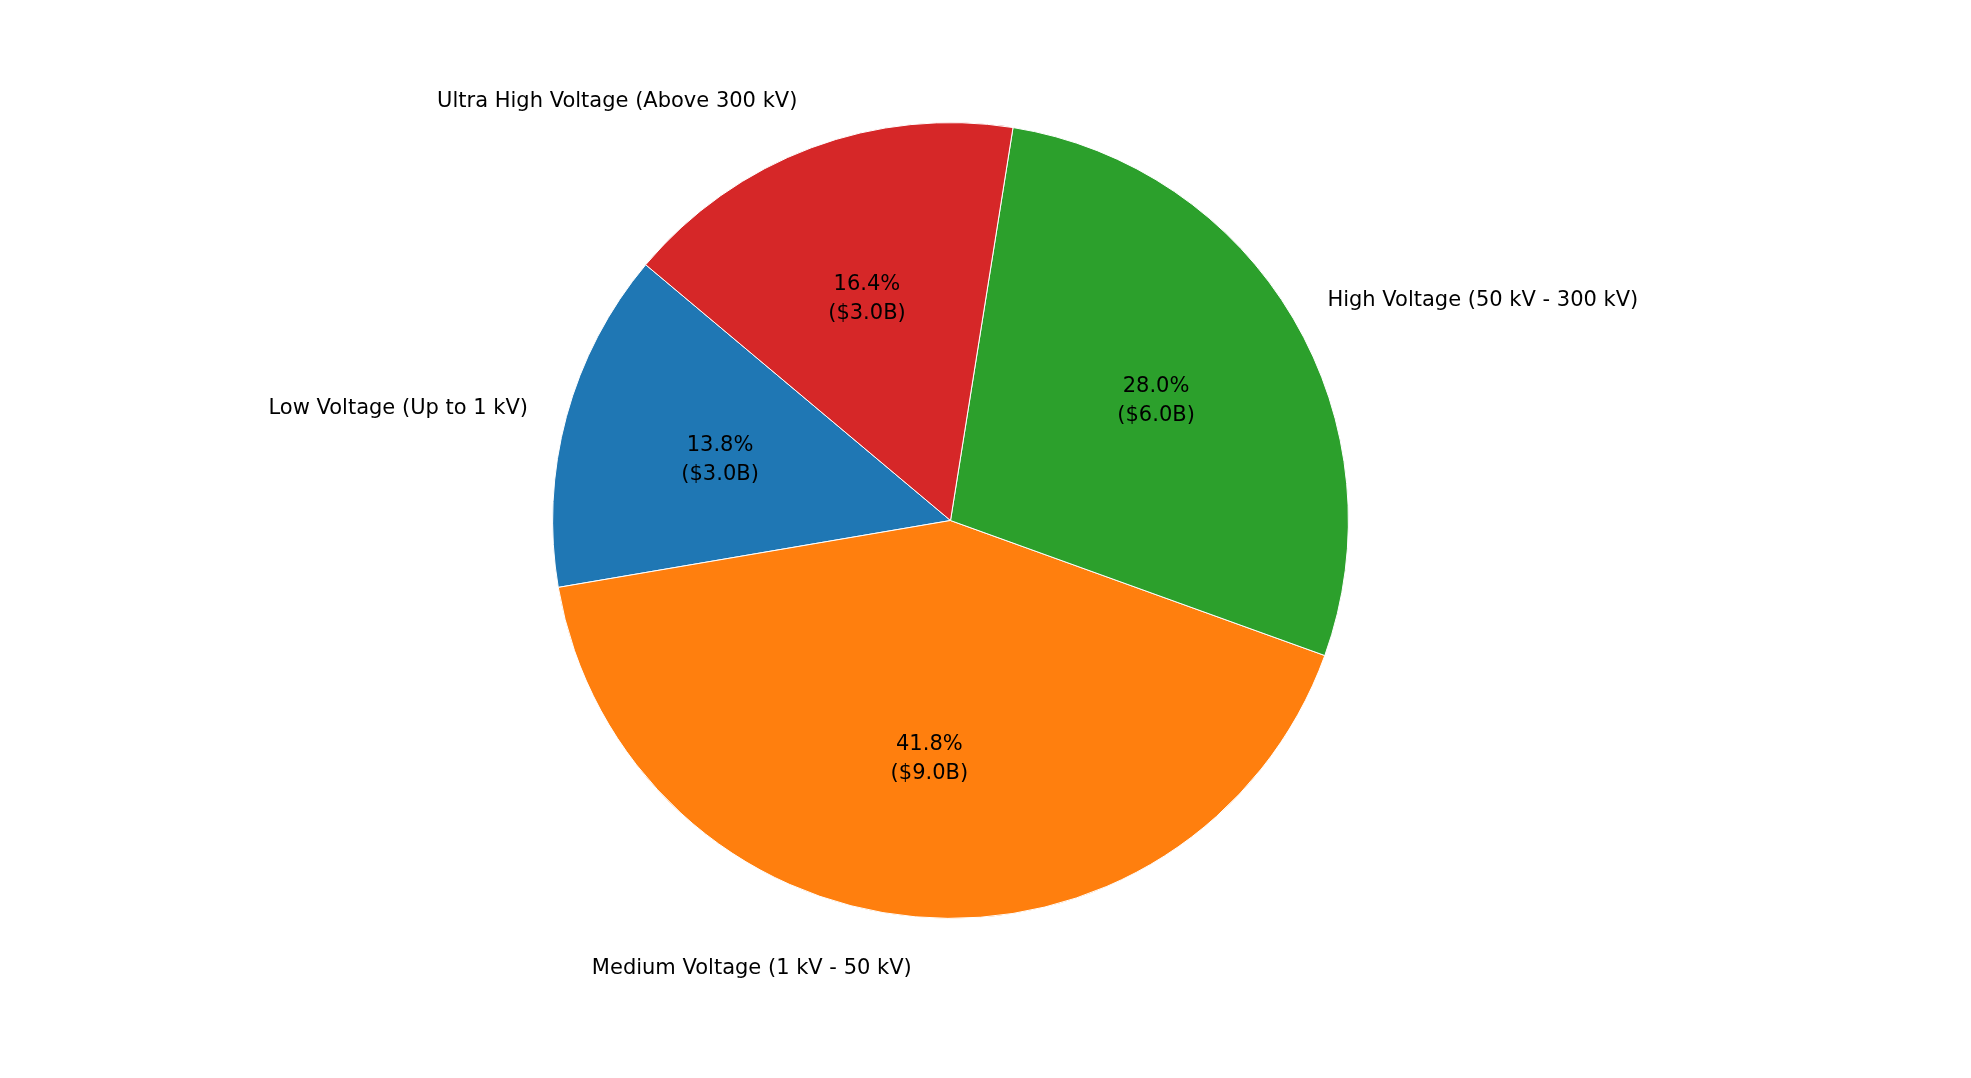 This screenshot has height=1078, width=1971. What do you see at coordinates (751, 966) in the screenshot?
I see `slice-label: Medium Voltage (1 kV - 50 kV)` at bounding box center [751, 966].